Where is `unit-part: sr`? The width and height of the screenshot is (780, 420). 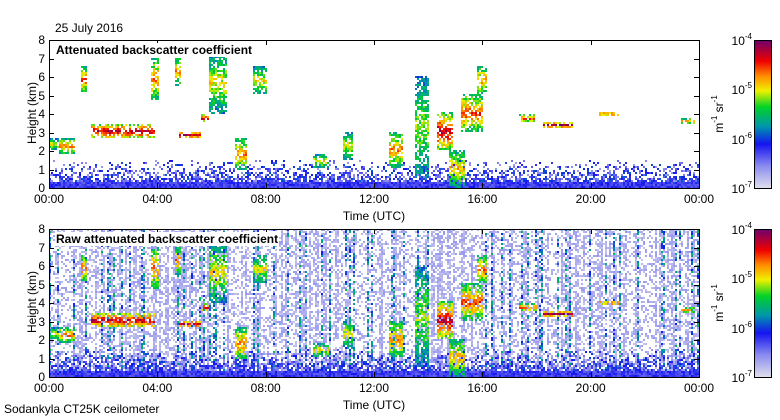
unit-part: sr is located at coordinates (719, 109).